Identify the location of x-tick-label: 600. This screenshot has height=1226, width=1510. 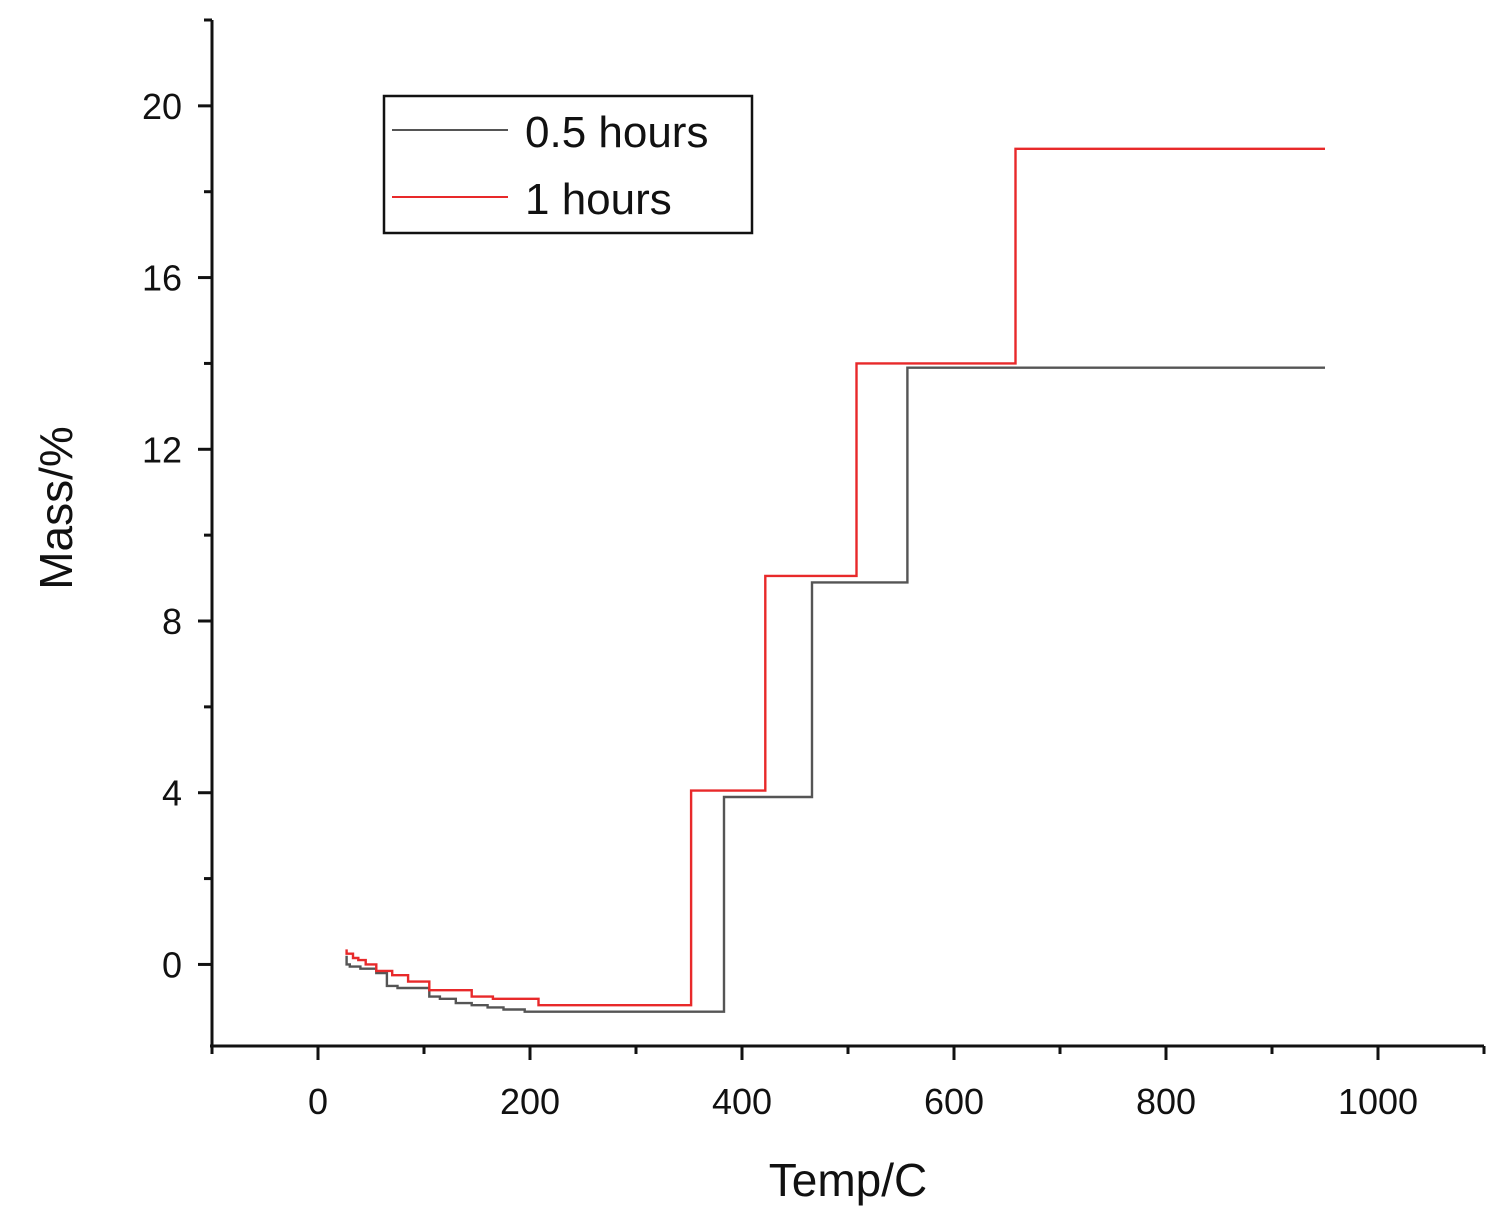
(954, 1101).